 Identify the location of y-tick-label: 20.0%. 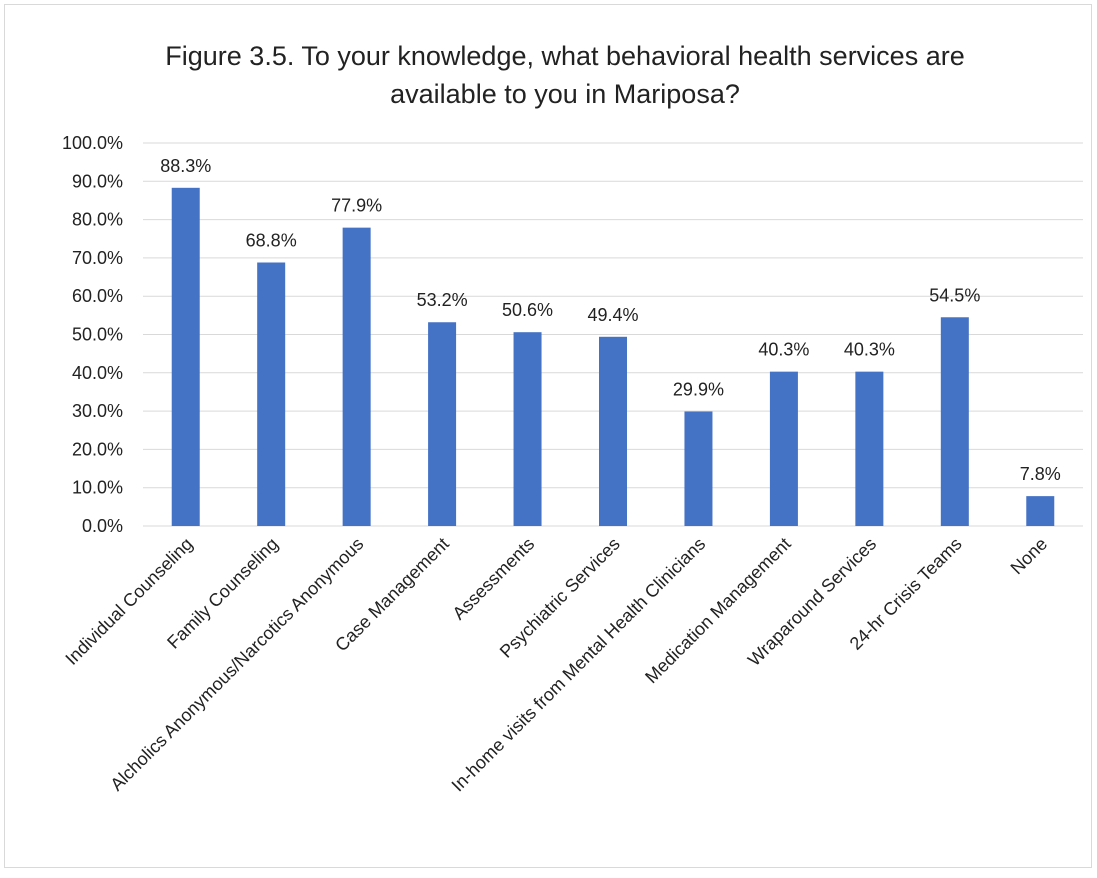
(97, 449).